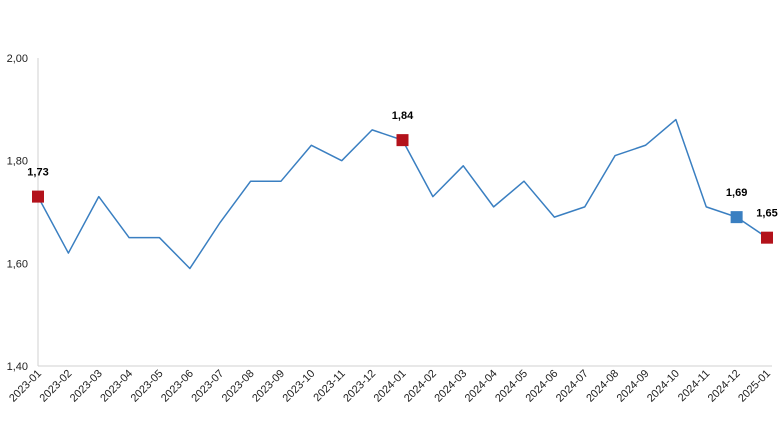 The height and width of the screenshot is (440, 780). I want to click on x-tick-label: 2024-04, so click(481, 386).